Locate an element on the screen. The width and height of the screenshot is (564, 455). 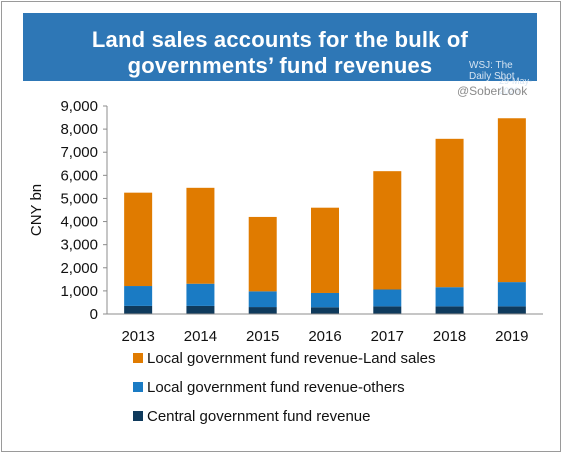
legend-item-central: Central government fund revenue is located at coordinates (251, 416).